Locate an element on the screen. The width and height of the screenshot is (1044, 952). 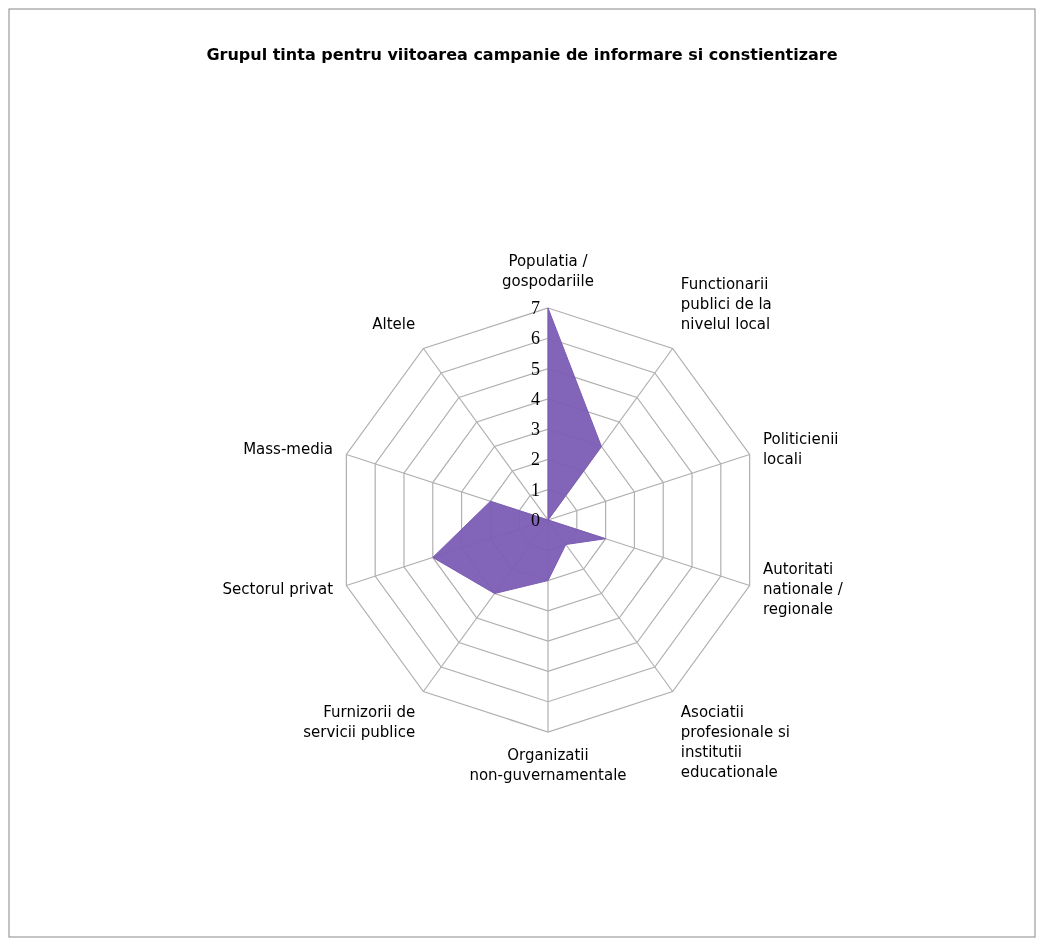
spoke-label: Sectorul privat is located at coordinates (278, 588).